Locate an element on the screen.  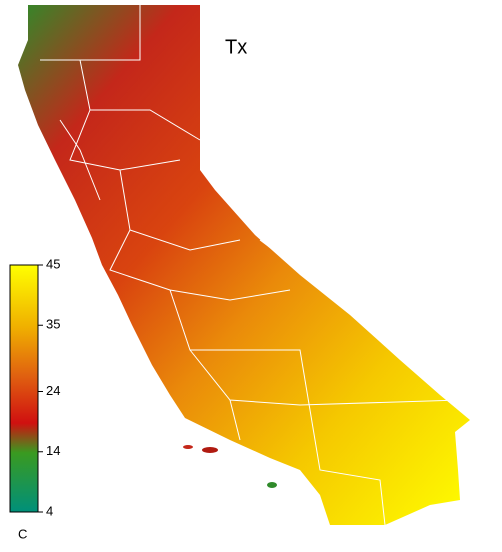
colorbar-tick-label: 4 is located at coordinates (49, 510).